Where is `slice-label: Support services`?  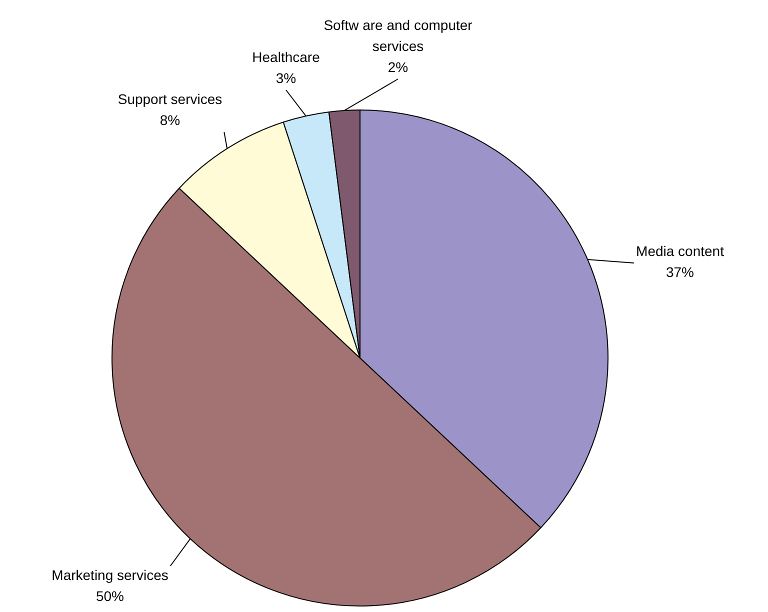 slice-label: Support services is located at coordinates (170, 99).